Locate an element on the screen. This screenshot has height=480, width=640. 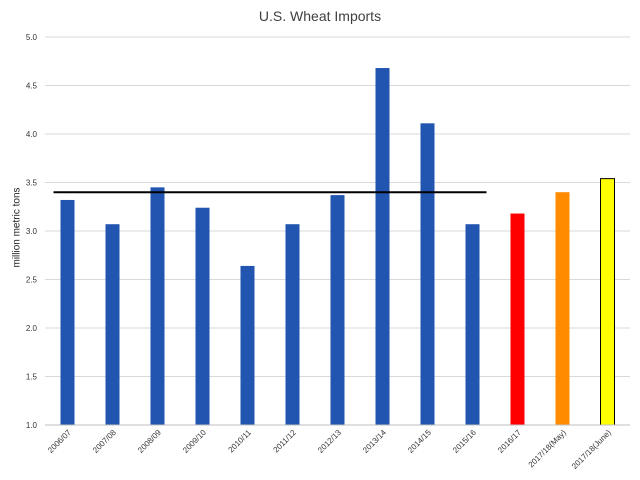
y-tick-label: 3.5 is located at coordinates (32, 183).